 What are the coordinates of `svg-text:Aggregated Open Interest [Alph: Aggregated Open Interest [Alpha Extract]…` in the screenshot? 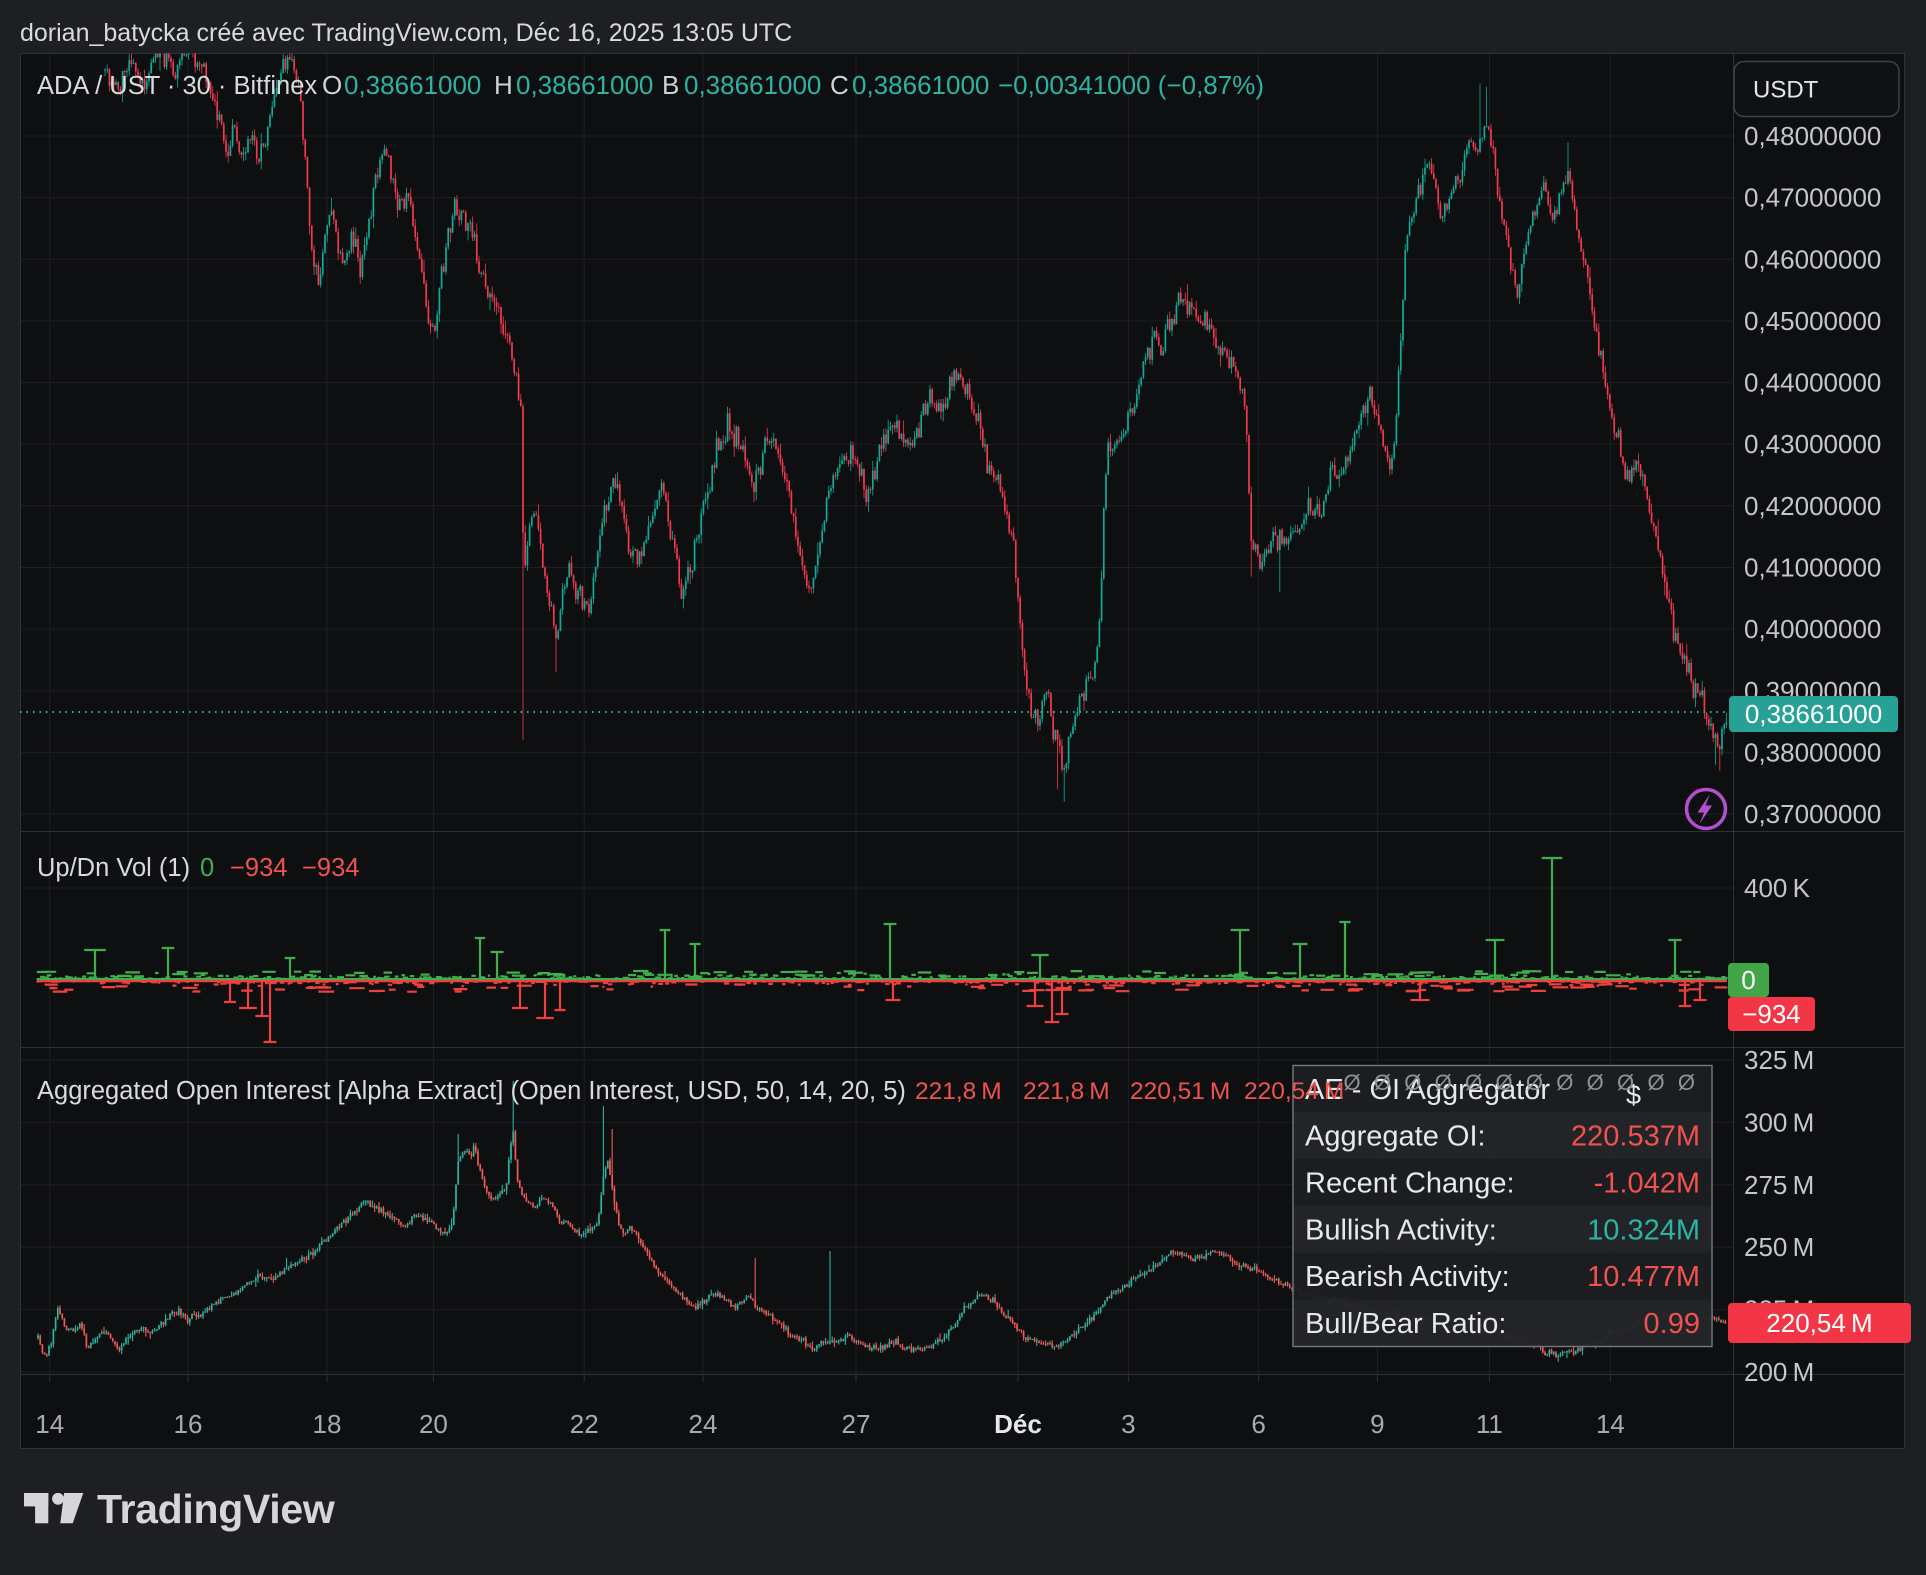 It's located at (471, 1091).